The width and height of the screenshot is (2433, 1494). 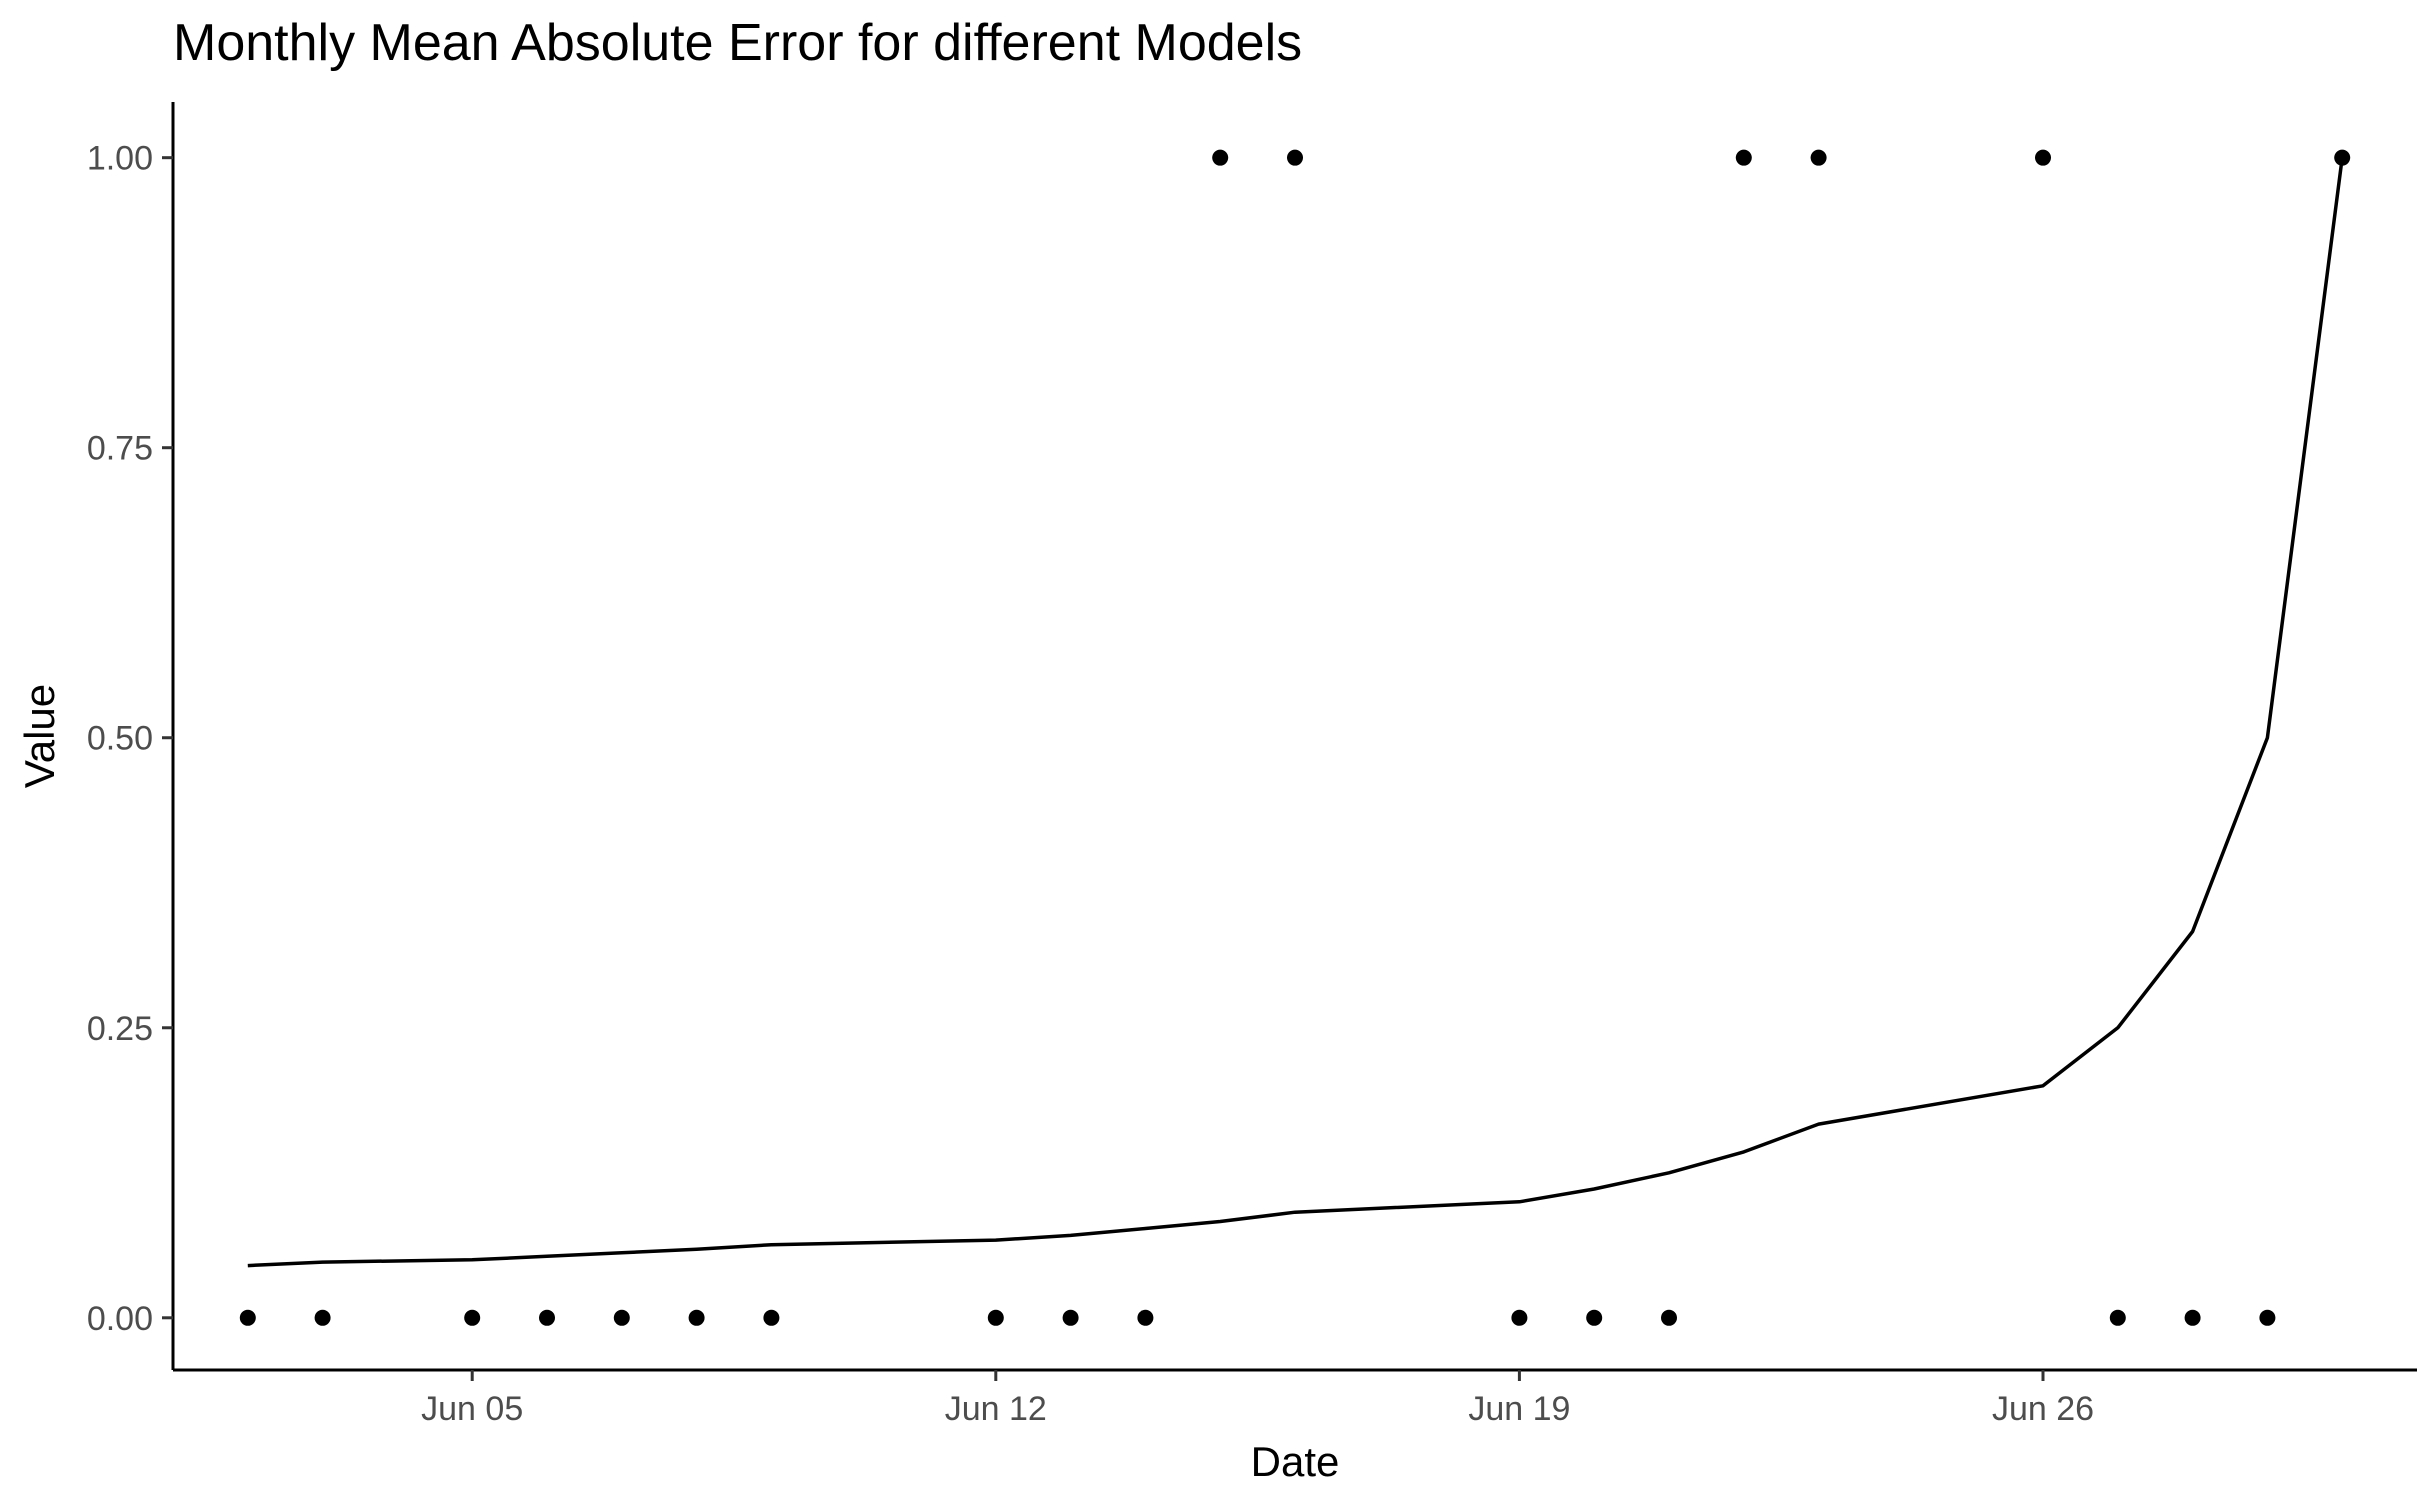 I want to click on y-tick-label: 0.75, so click(x=120, y=449).